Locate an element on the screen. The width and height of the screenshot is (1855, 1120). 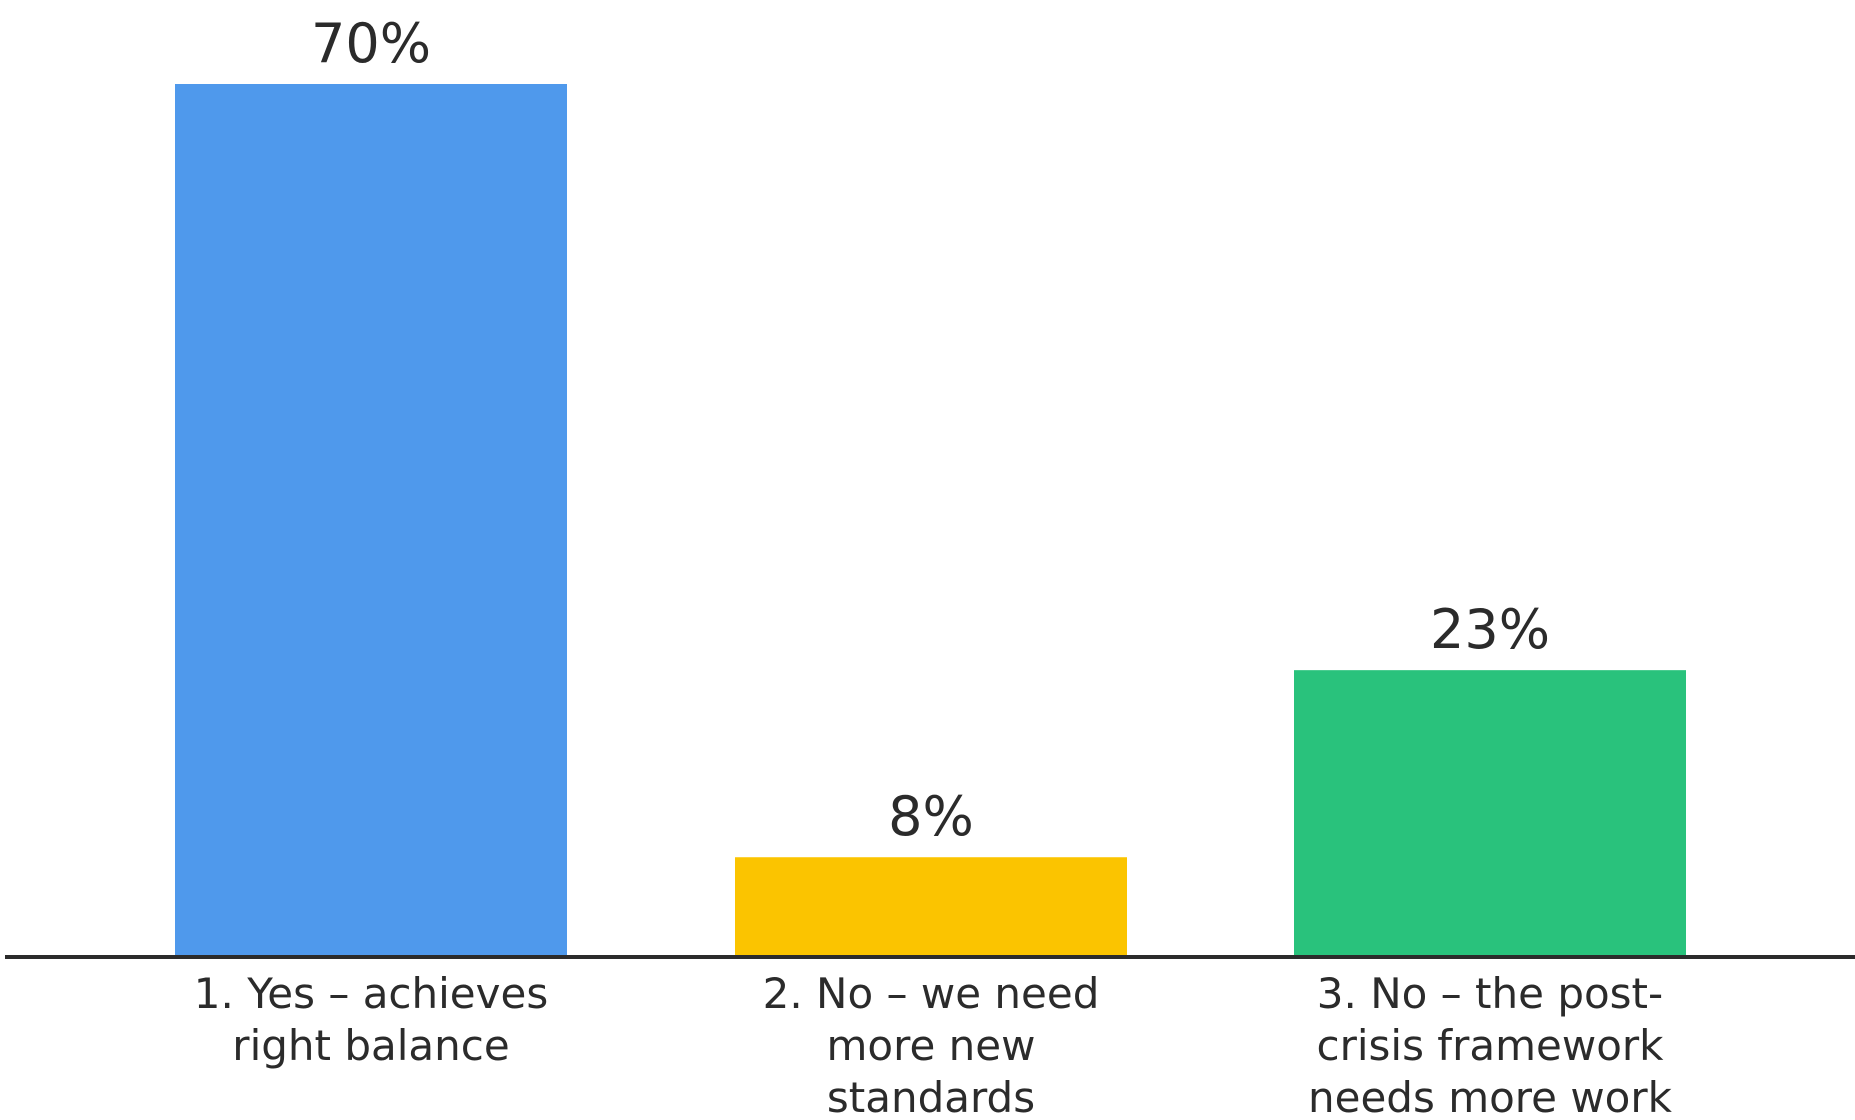
category-label-line: standards is located at coordinates (931, 1096).